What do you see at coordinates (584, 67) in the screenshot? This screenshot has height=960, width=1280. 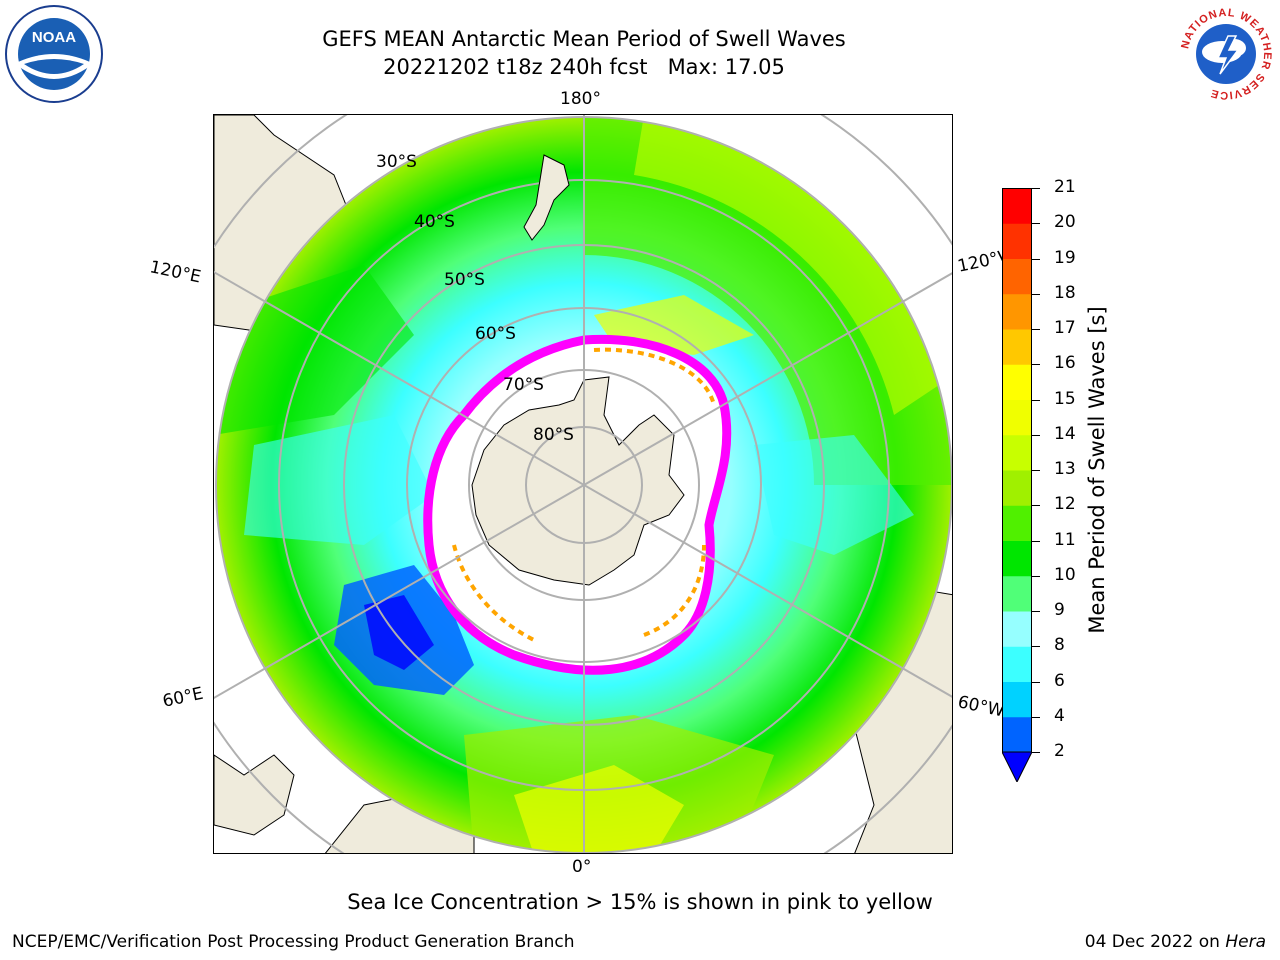 I see `chart-subtitle: 20221202 t18z 240h fcst Max: 17.05` at bounding box center [584, 67].